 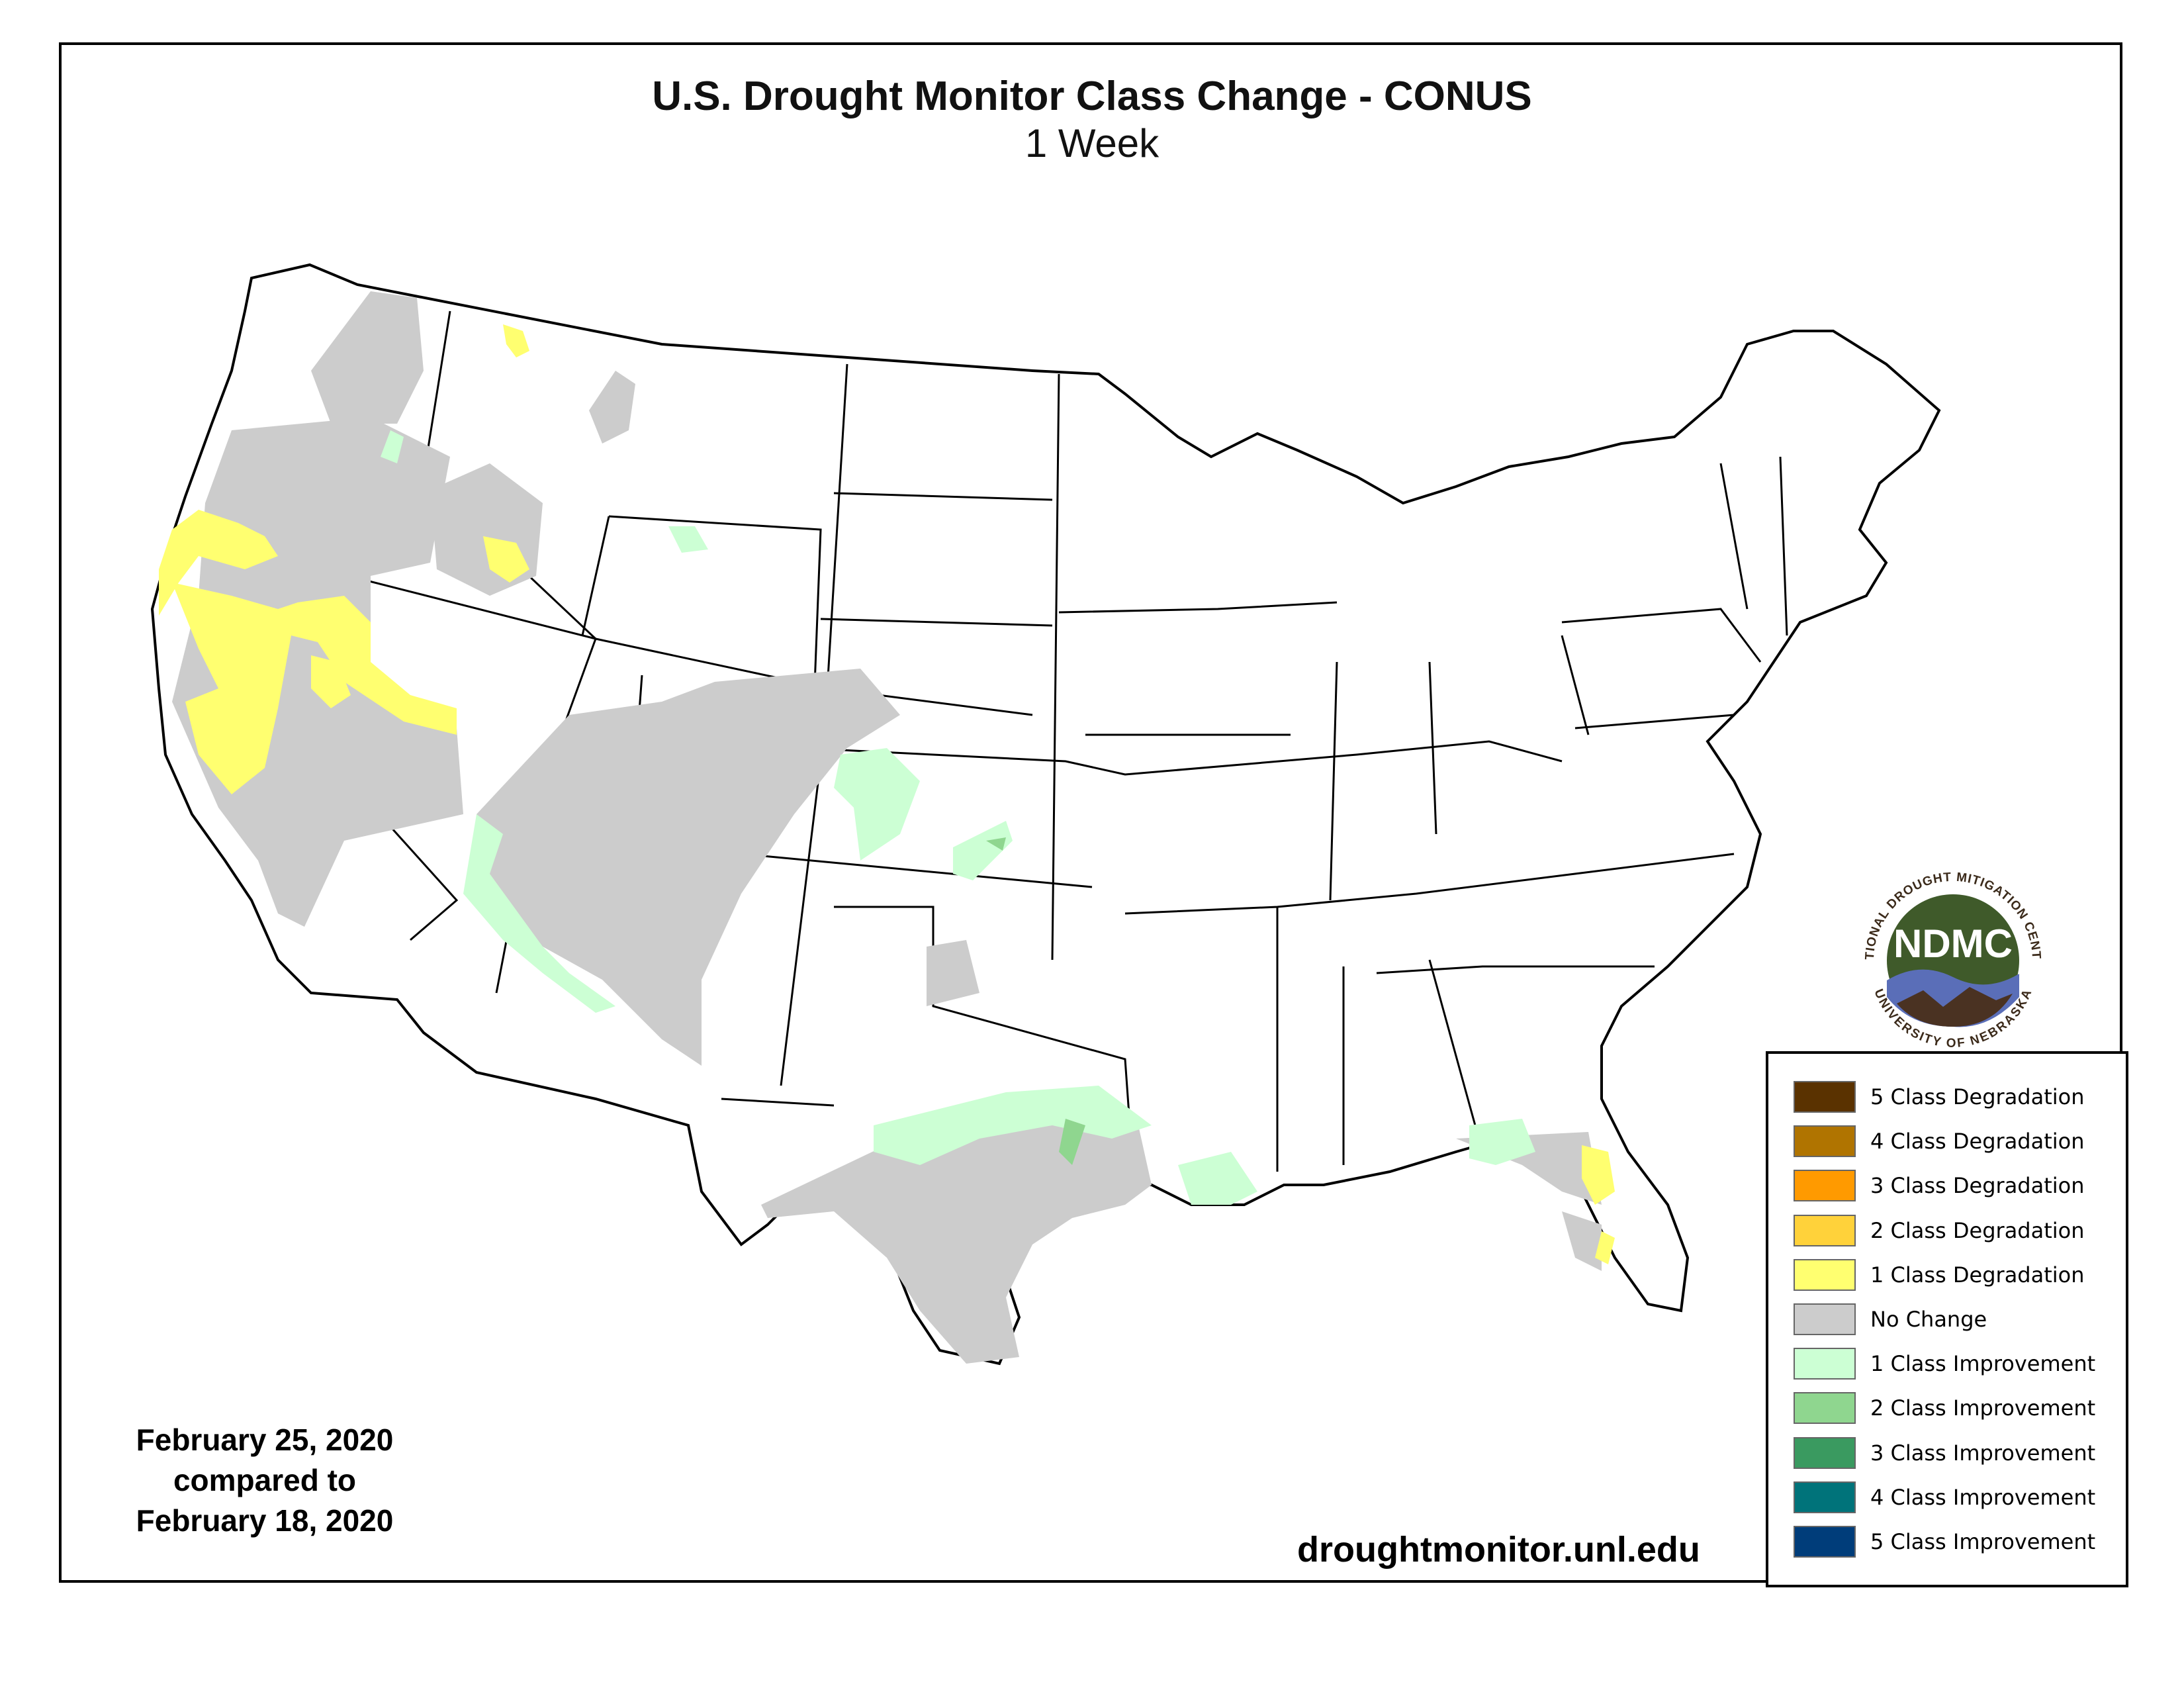 I want to click on legend-label: 3 Class Degradation, so click(x=1977, y=1186).